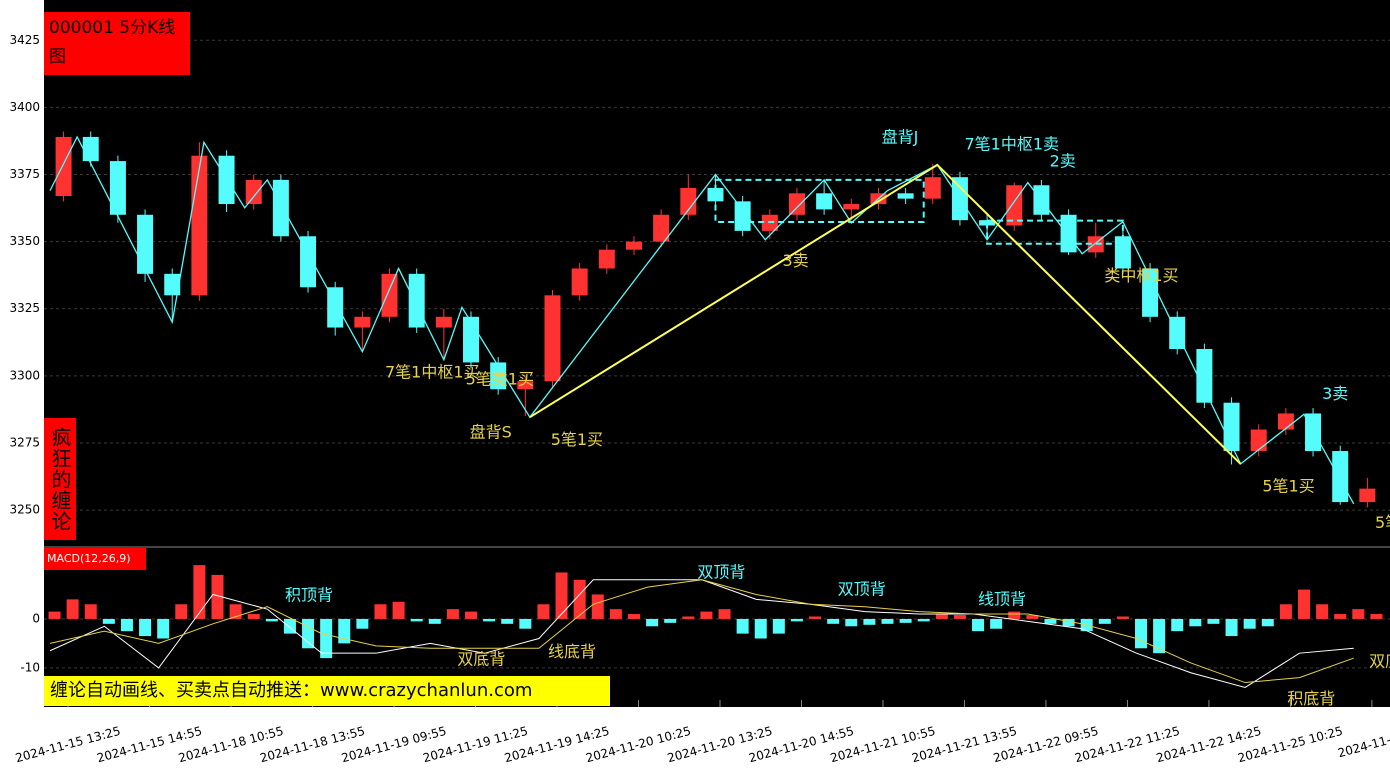 The width and height of the screenshot is (1390, 775). What do you see at coordinates (1382, 522) in the screenshot?
I see `annotation: 5笔` at bounding box center [1382, 522].